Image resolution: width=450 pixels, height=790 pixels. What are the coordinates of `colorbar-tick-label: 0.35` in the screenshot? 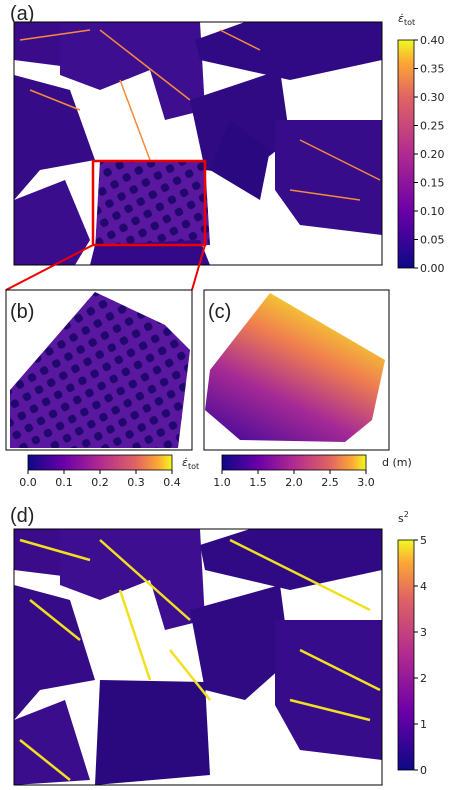 It's located at (432, 69).